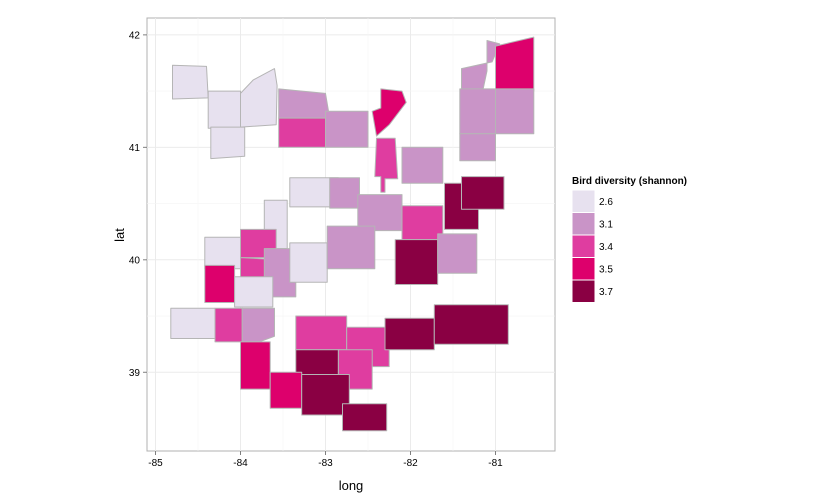 The image size is (819, 503). I want to click on y-tick-label: 40, so click(135, 260).